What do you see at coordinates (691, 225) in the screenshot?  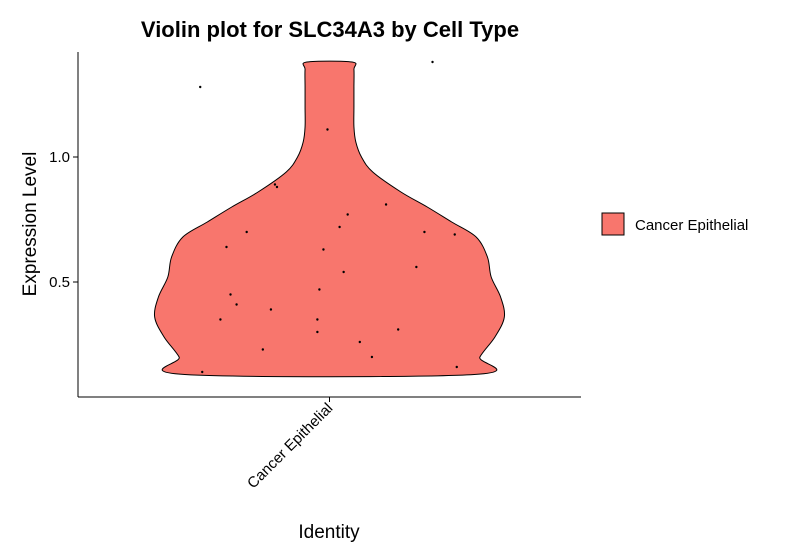 I see `legend-label: Cancer Epithelial` at bounding box center [691, 225].